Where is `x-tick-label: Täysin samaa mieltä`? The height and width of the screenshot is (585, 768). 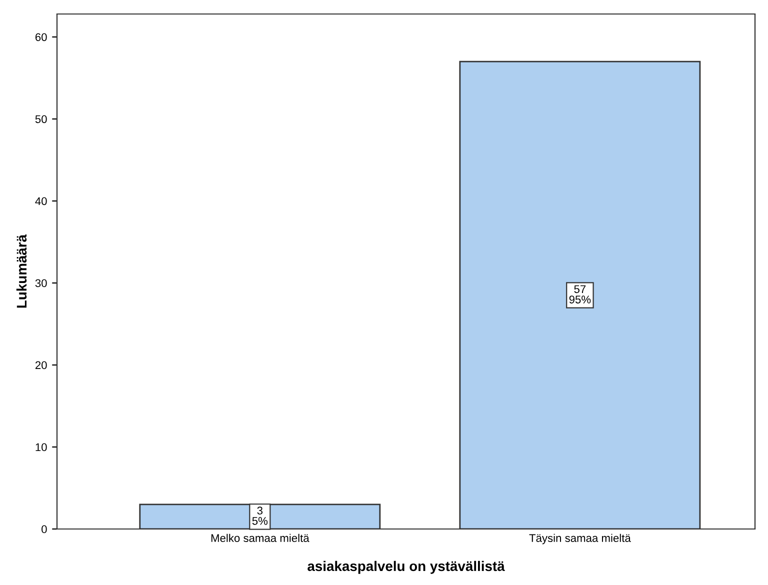
x-tick-label: Täysin samaa mieltä is located at coordinates (580, 539).